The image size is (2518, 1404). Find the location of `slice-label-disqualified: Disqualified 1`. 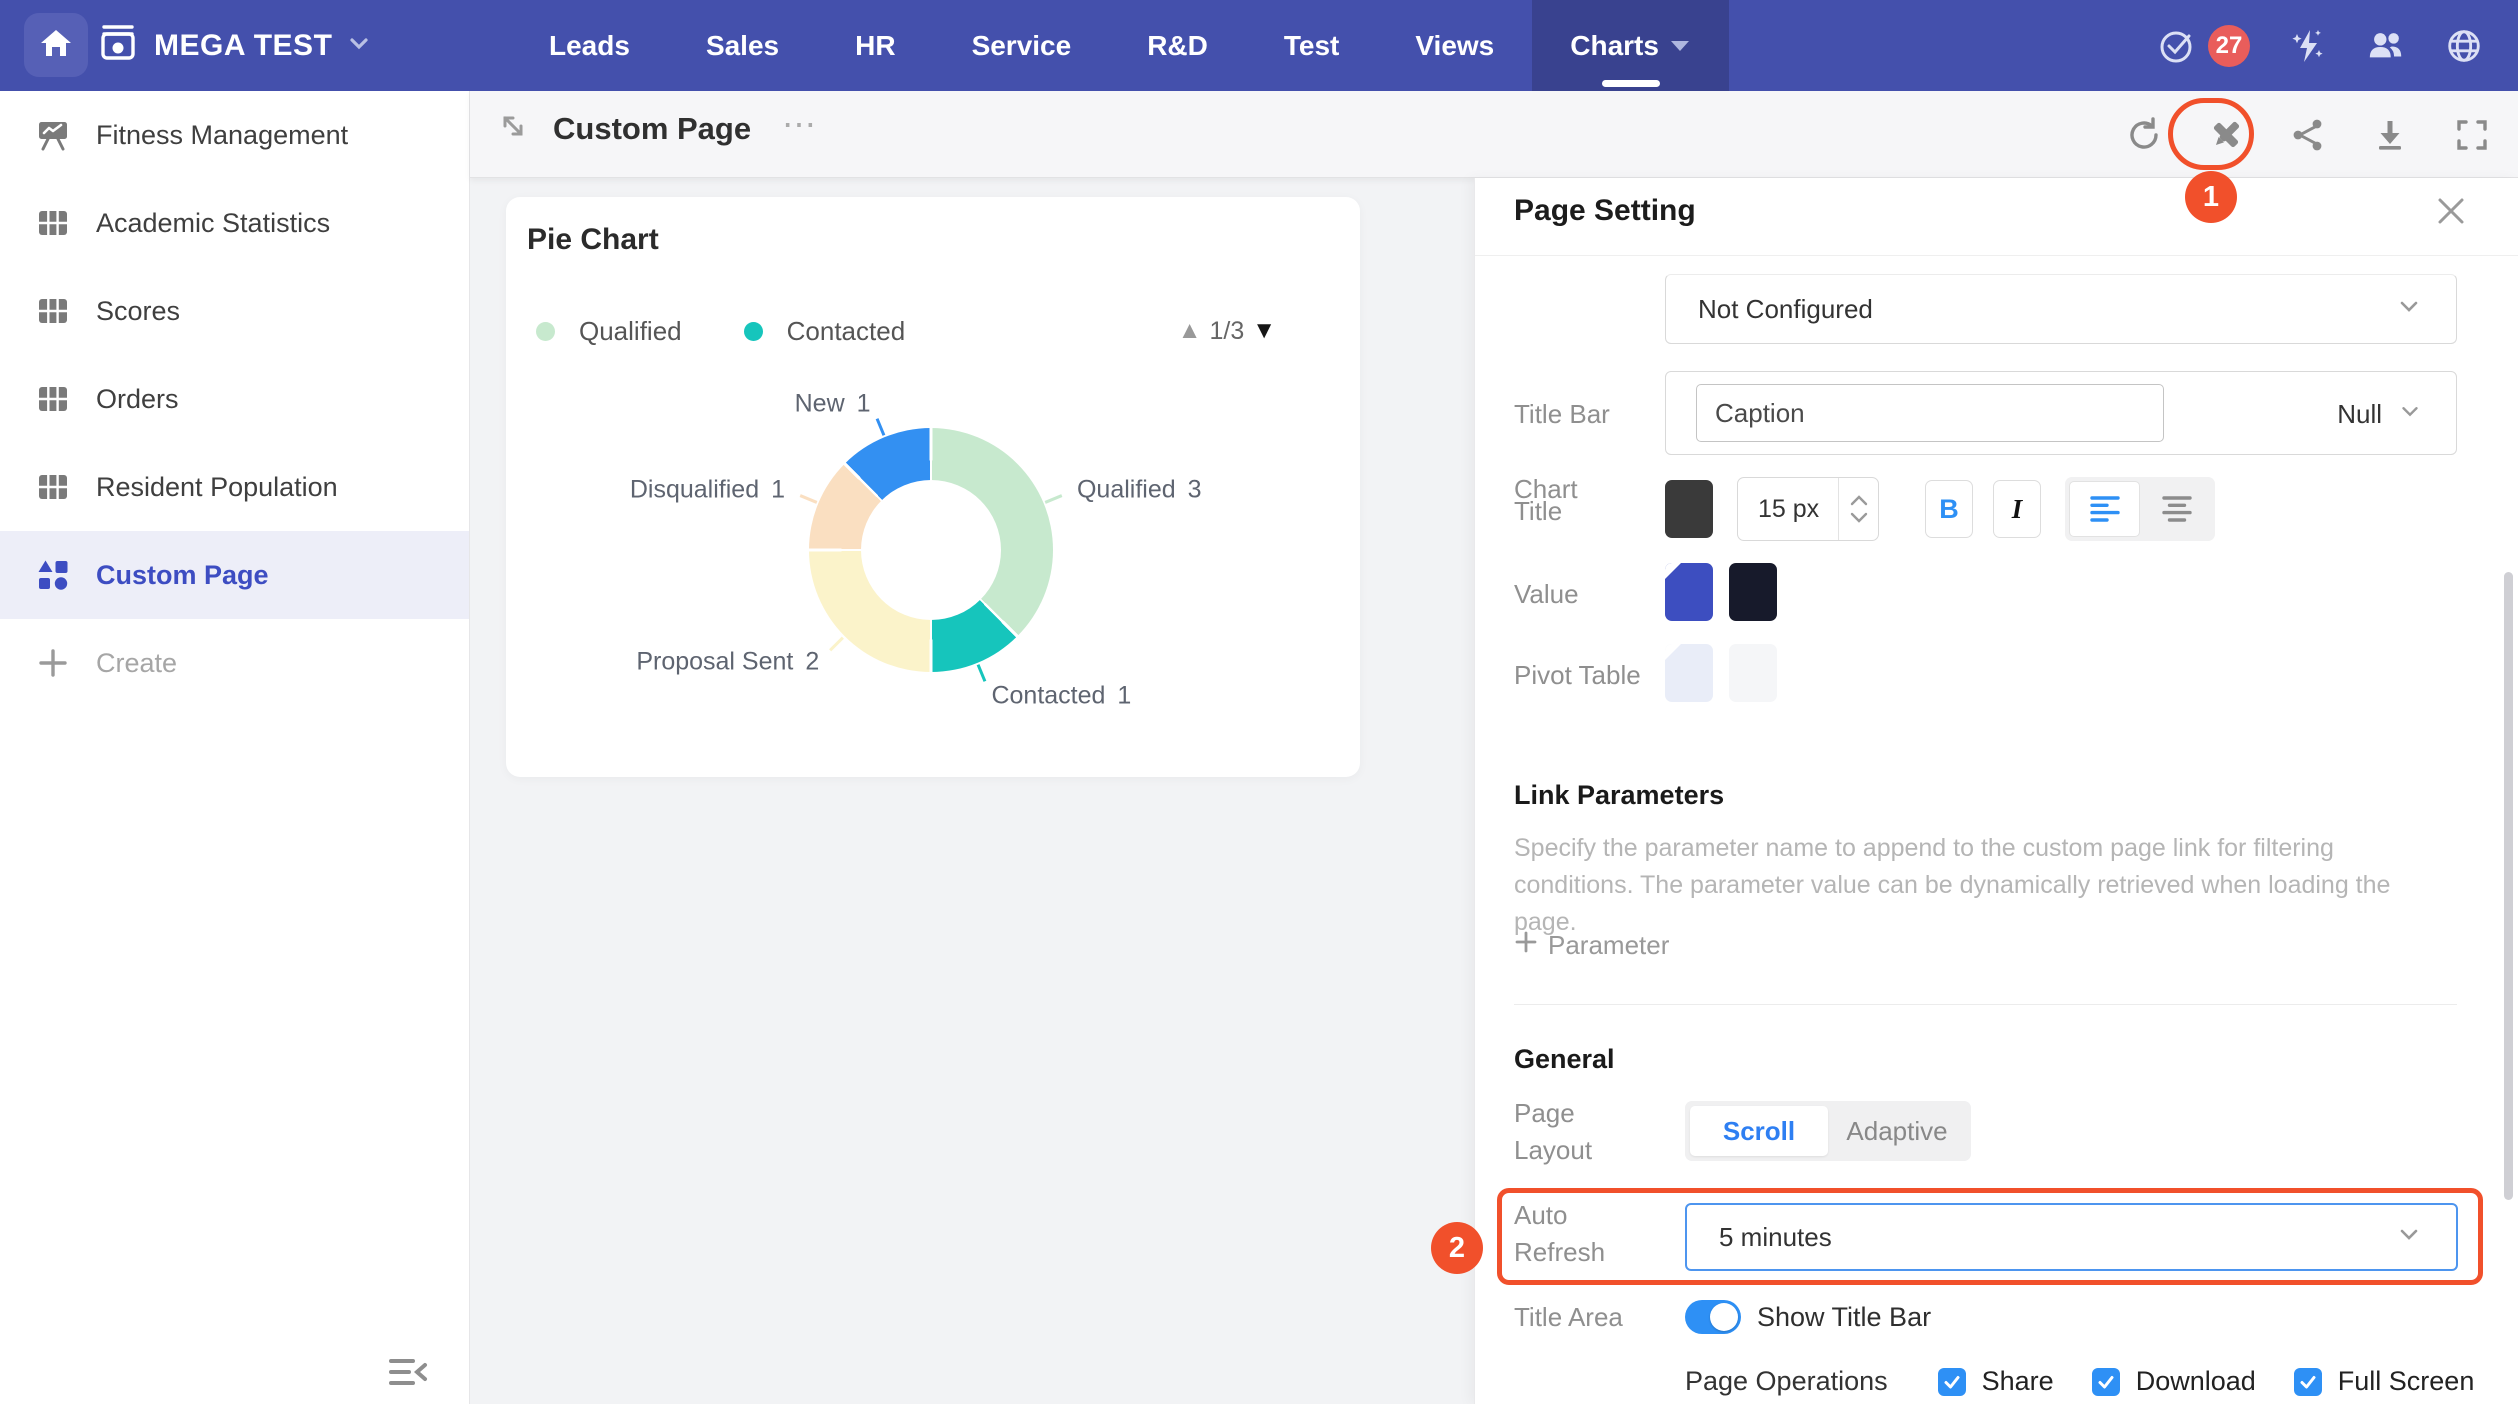

slice-label-disqualified: Disqualified 1 is located at coordinates (707, 489).